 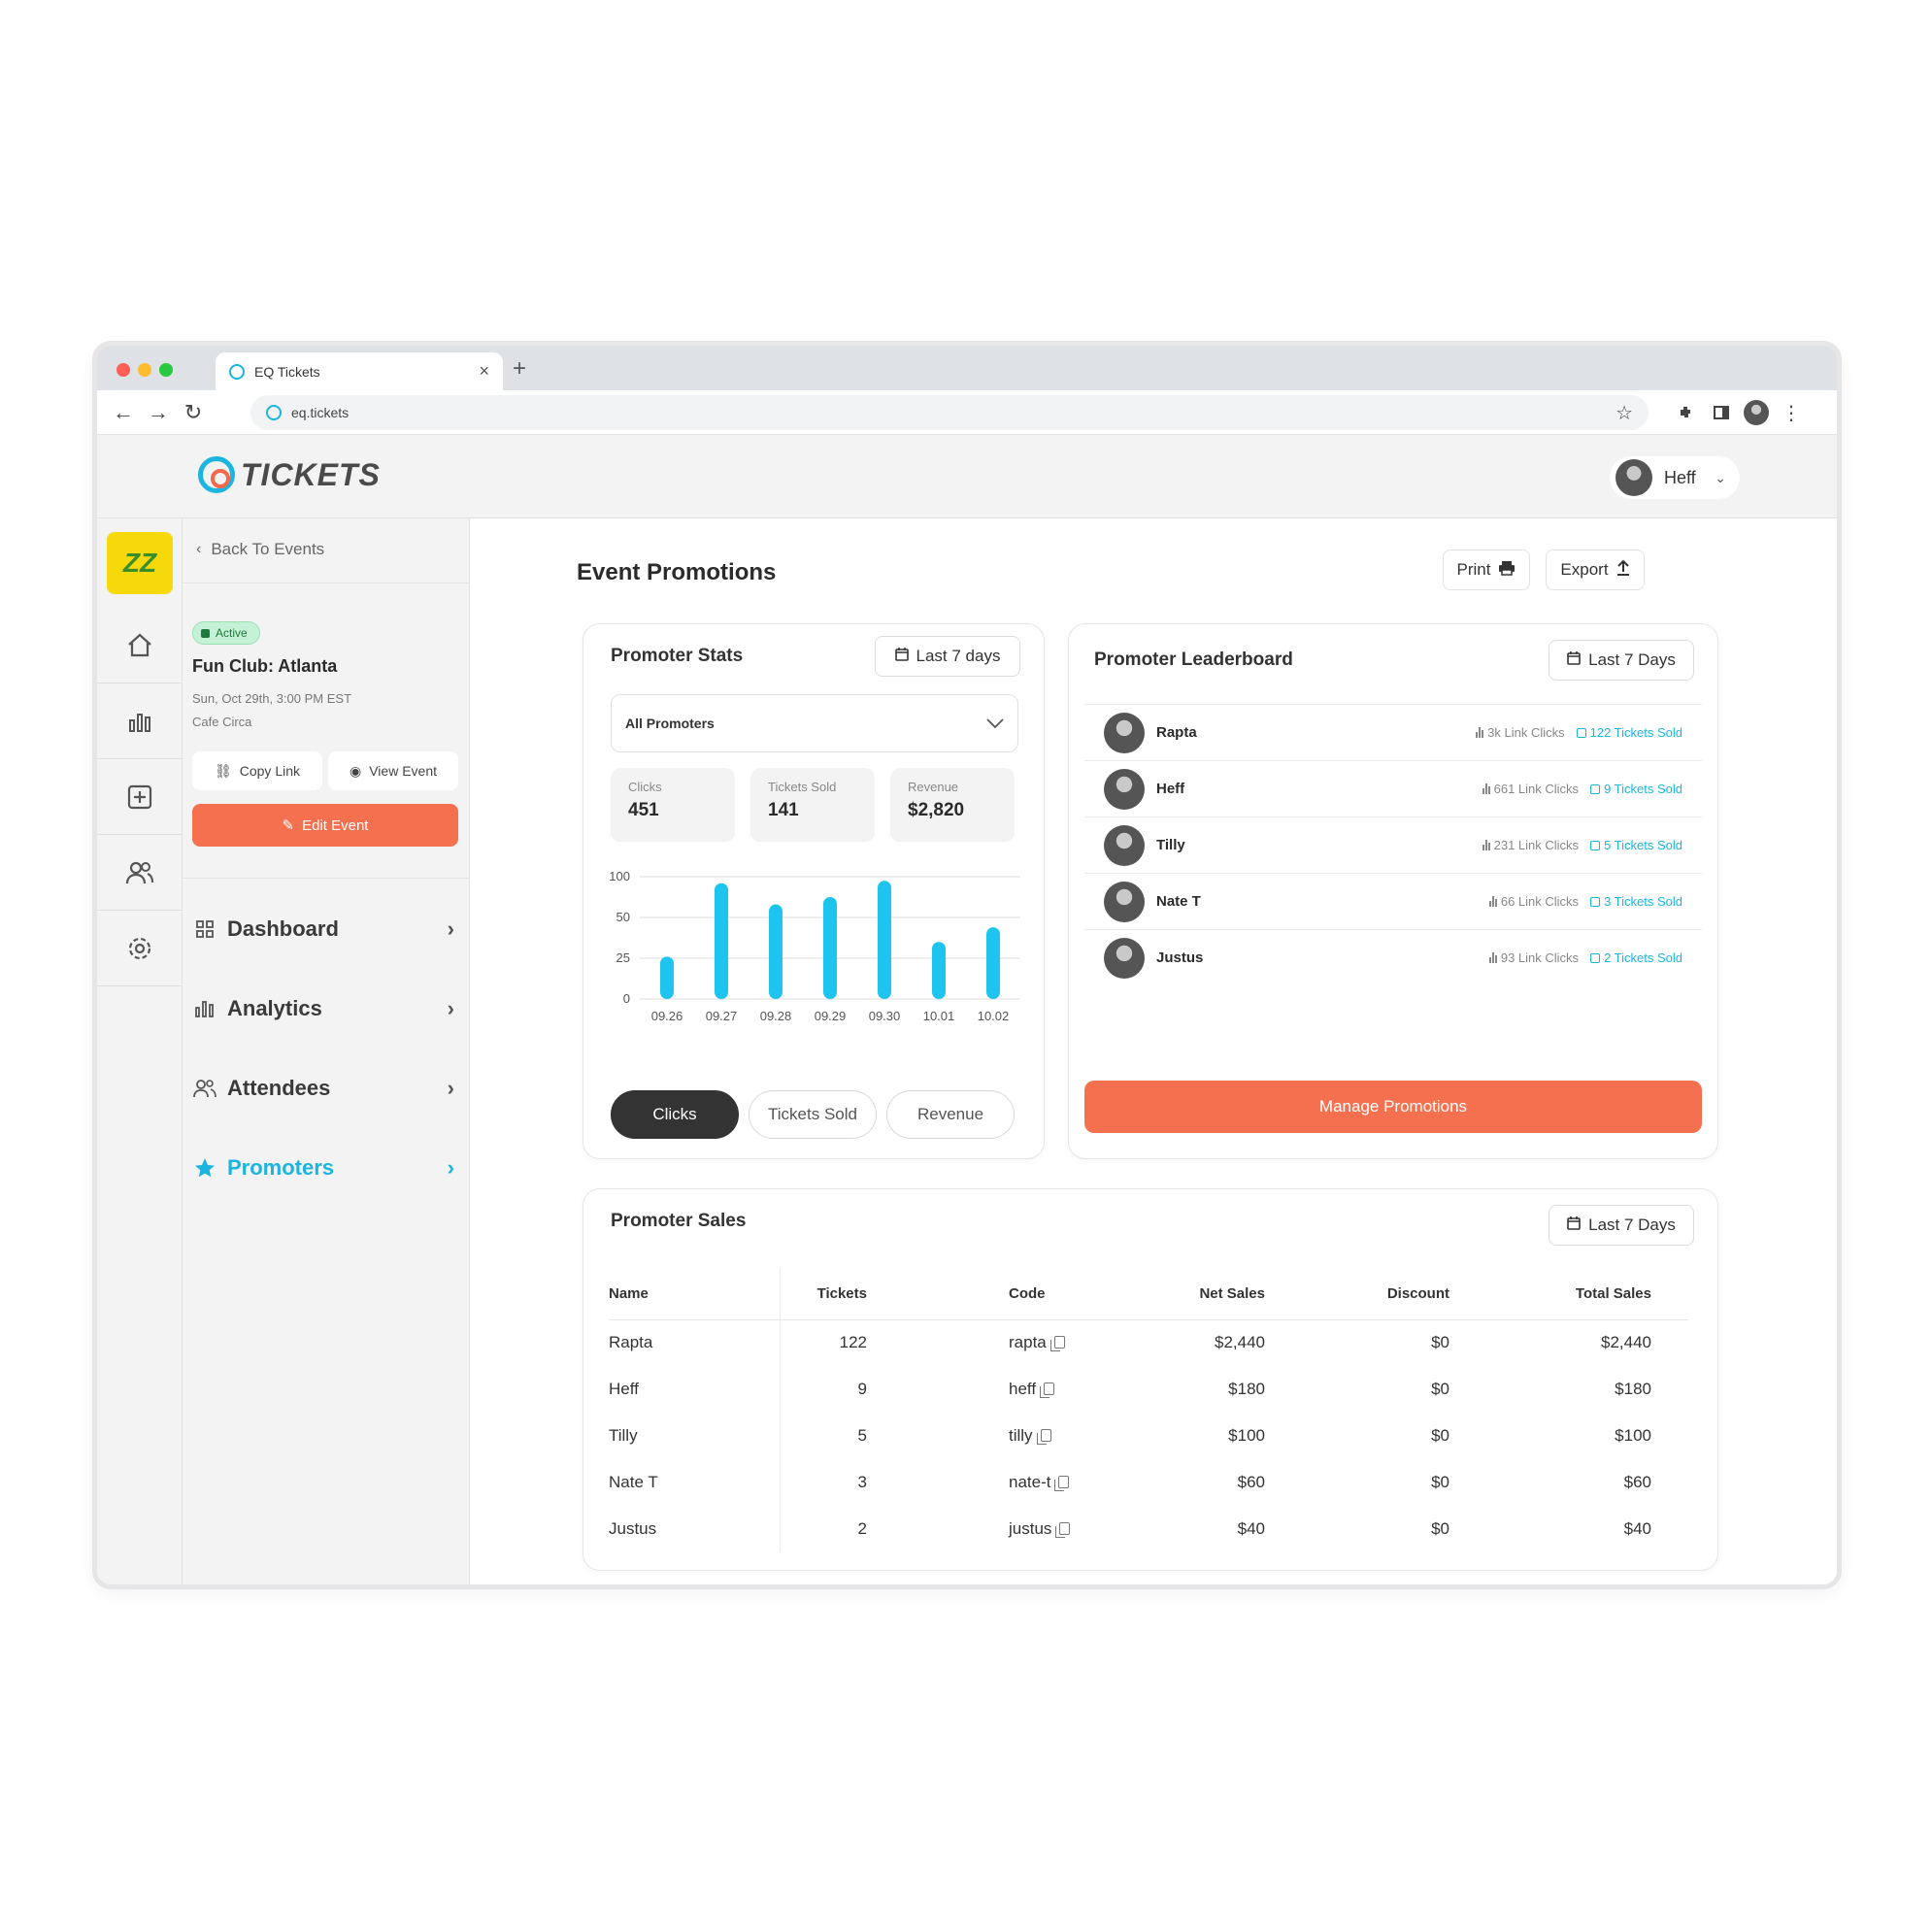 I want to click on bookmark-star-icon: ☆, so click(x=1624, y=413).